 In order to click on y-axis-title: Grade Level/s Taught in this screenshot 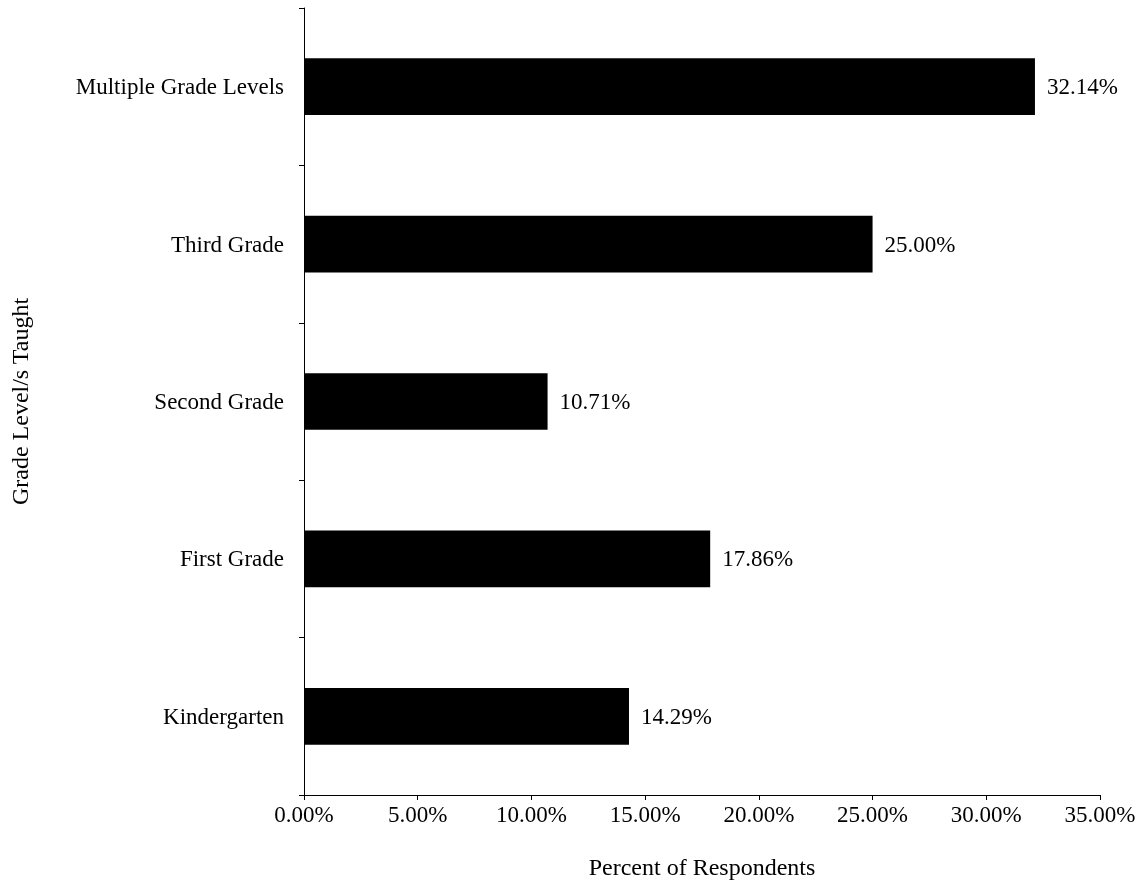, I will do `click(20, 401)`.